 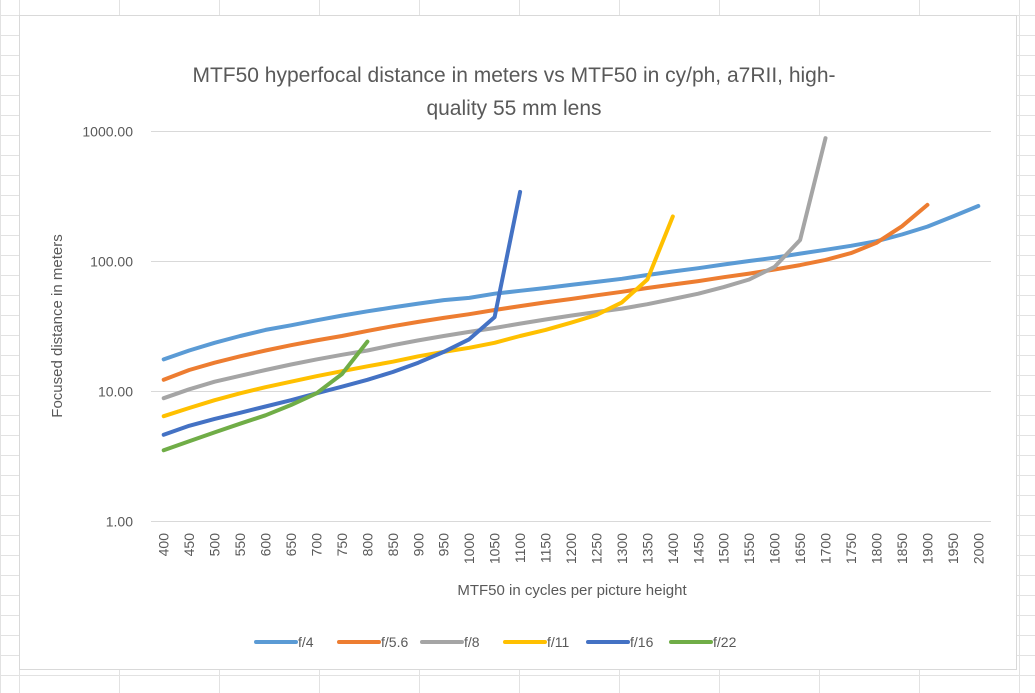 I want to click on x-tick-label: 1350, so click(x=647, y=548).